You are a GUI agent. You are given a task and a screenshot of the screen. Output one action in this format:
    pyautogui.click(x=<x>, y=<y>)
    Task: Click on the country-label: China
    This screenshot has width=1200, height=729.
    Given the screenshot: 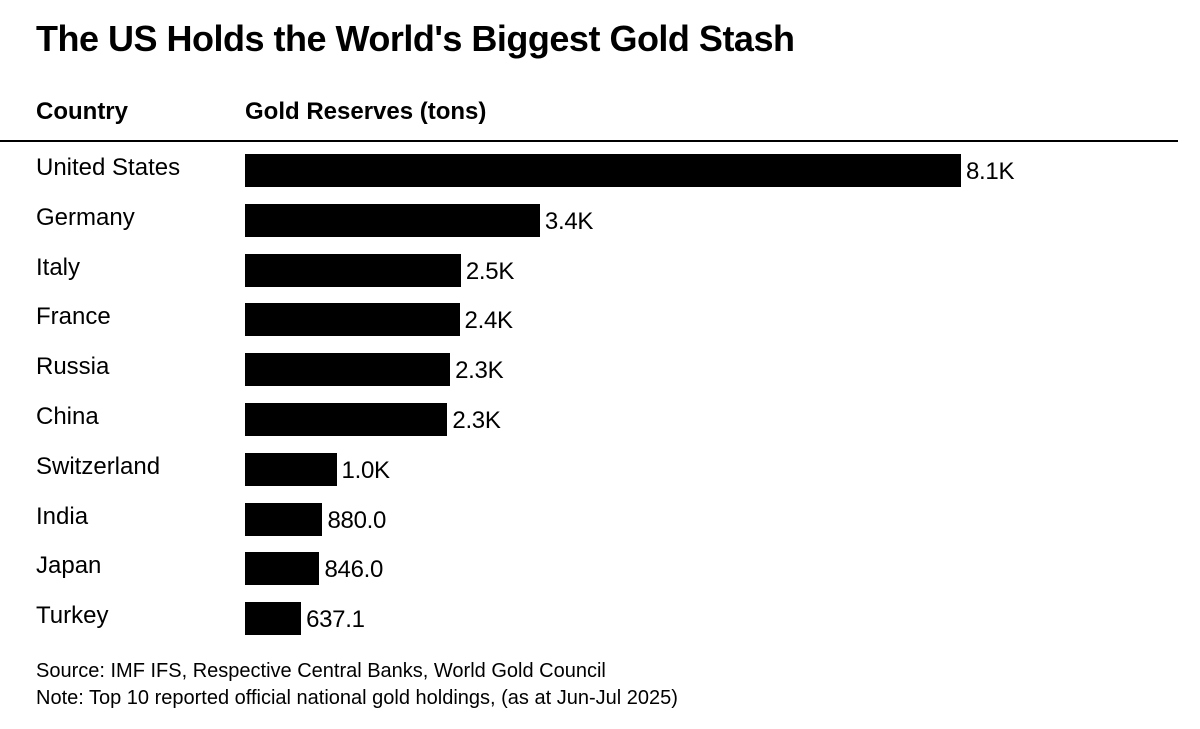 What is the action you would take?
    pyautogui.click(x=67, y=416)
    